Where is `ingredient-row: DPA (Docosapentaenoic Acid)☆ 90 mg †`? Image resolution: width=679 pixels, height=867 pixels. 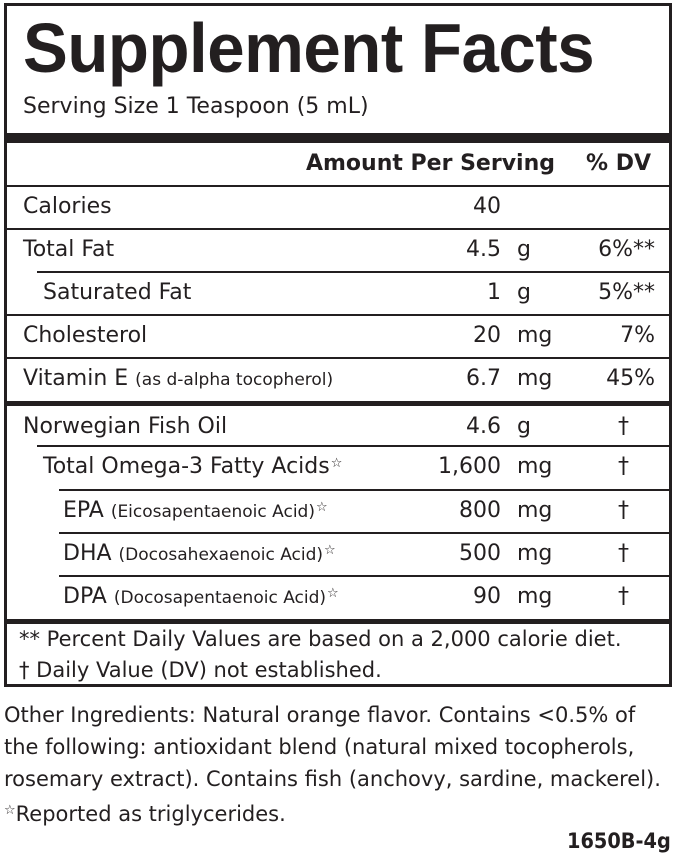
ingredient-row: DPA (Docosapentaenoic Acid)☆ 90 mg † is located at coordinates (338, 598).